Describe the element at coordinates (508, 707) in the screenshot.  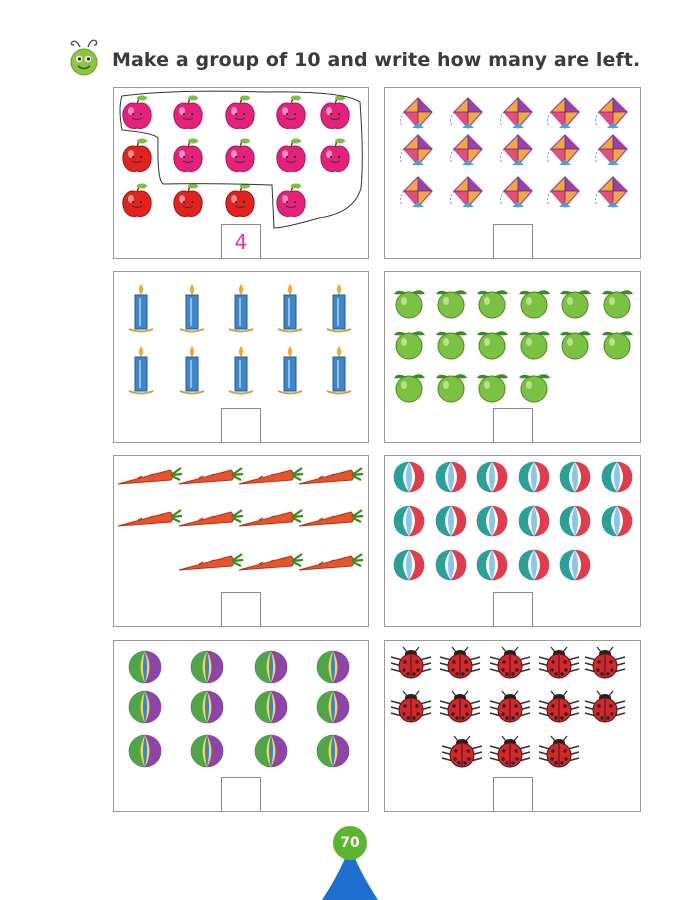
I see `ladybugs-group` at that location.